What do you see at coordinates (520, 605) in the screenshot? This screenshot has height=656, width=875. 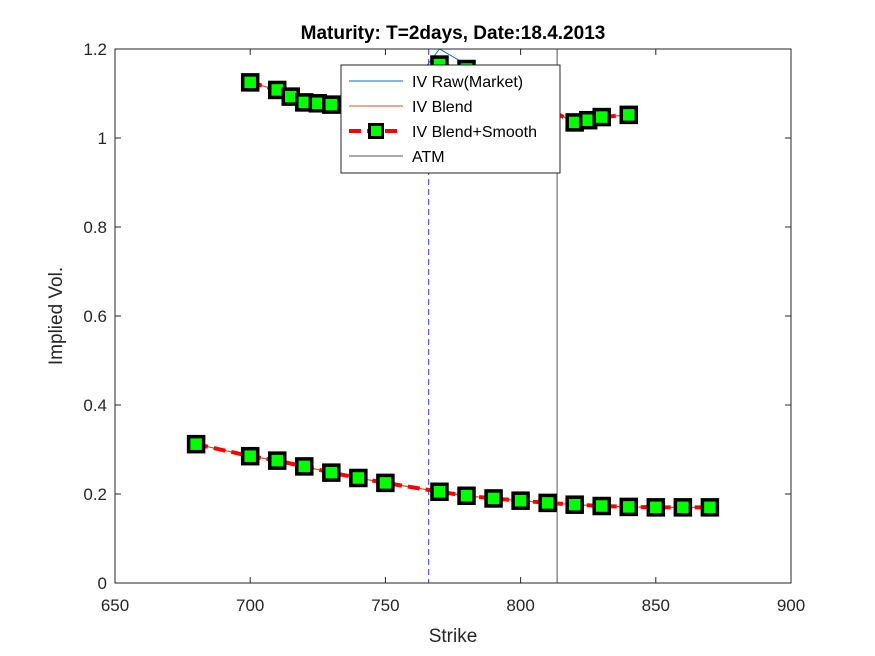 I see `x-tick-label: 800` at bounding box center [520, 605].